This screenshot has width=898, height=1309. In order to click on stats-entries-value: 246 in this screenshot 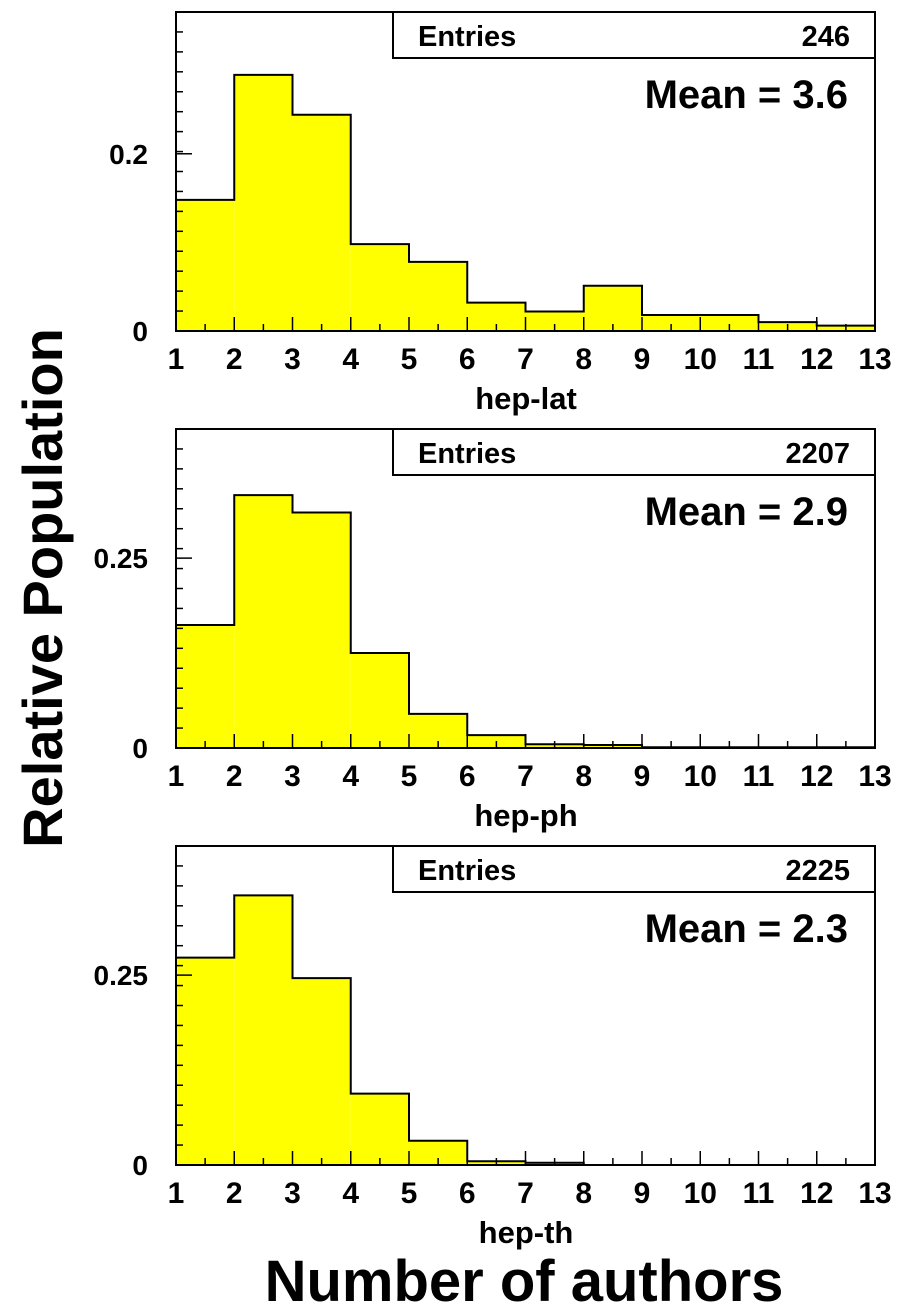, I will do `click(826, 37)`.